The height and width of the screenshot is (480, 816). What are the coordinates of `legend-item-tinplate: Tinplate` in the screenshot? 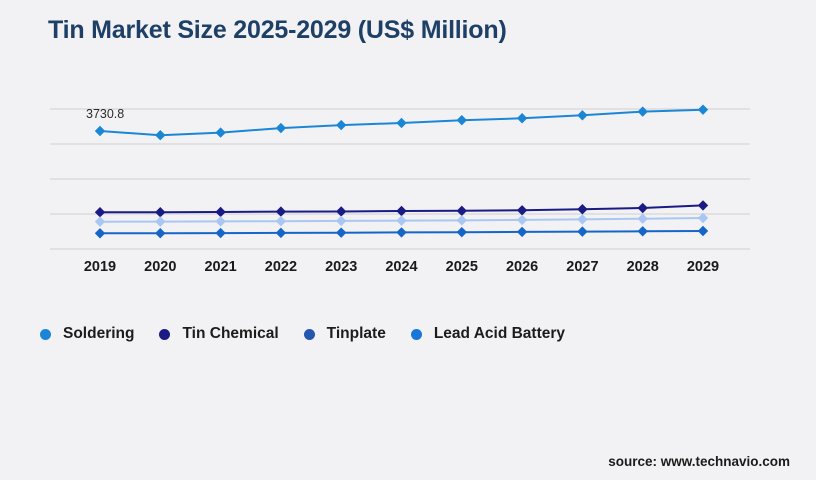 It's located at (344, 334).